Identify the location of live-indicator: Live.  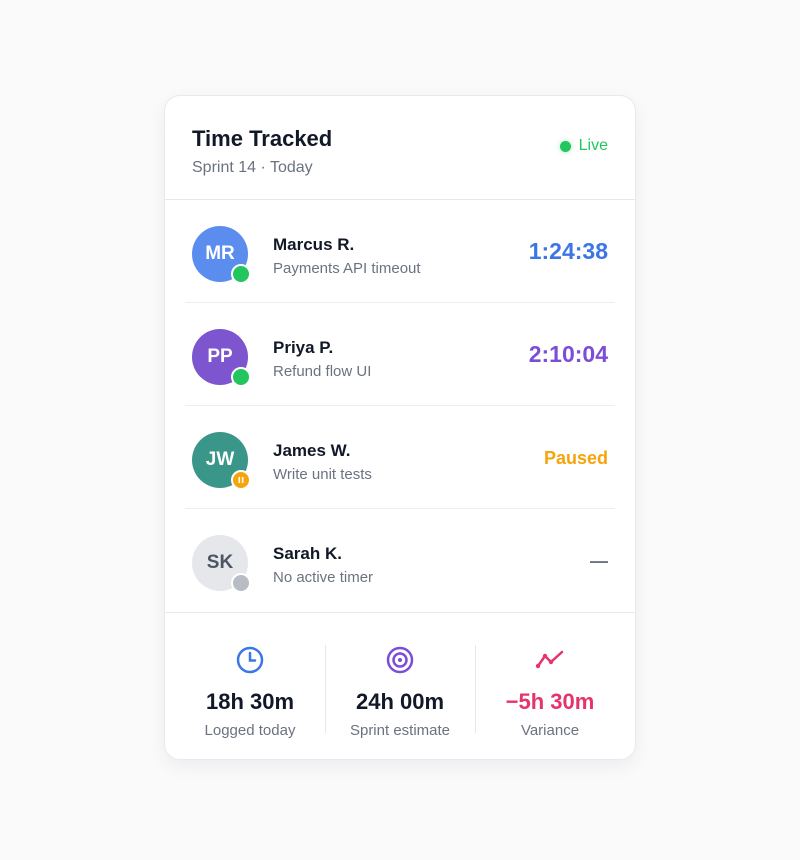
(583, 146).